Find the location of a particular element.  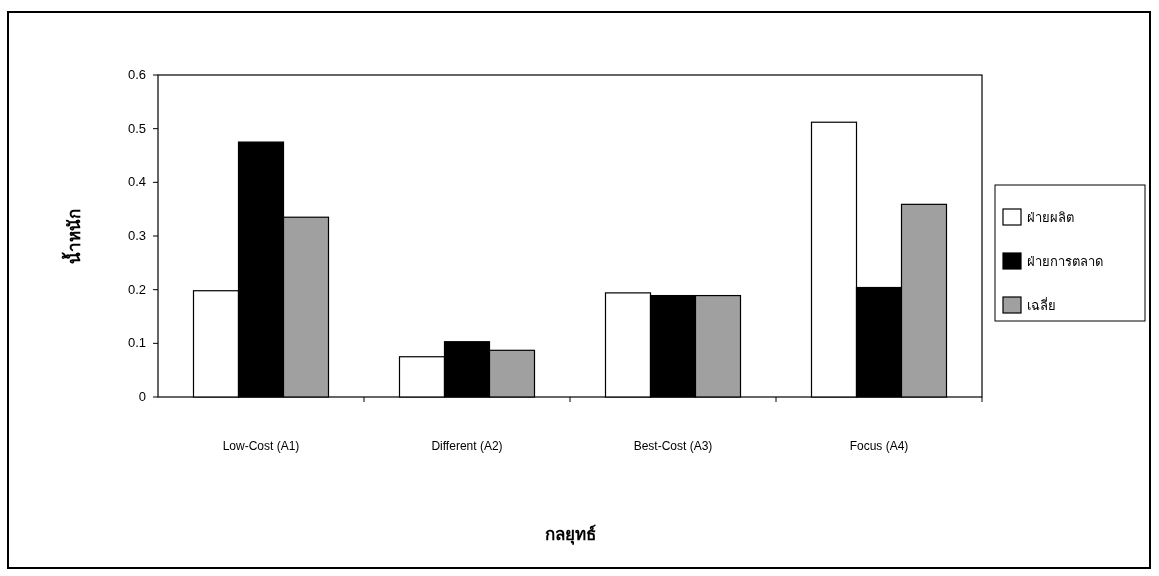

y-tick-label: 0.5 is located at coordinates (136, 128).